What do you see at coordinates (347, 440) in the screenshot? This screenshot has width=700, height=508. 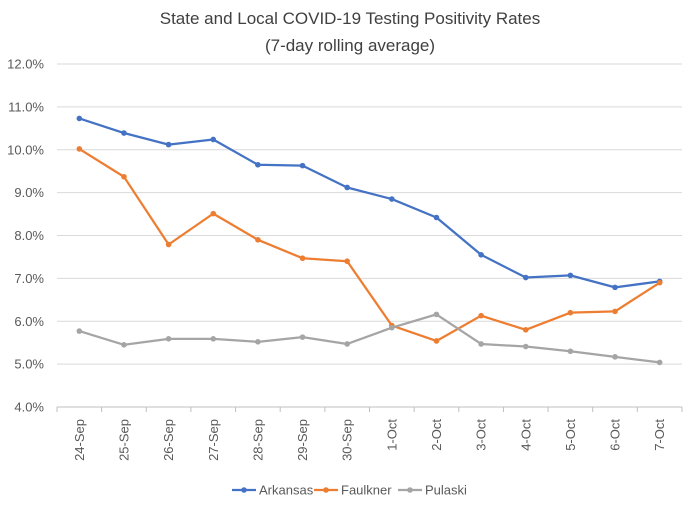 I see `x-tick-label: 30-Sep` at bounding box center [347, 440].